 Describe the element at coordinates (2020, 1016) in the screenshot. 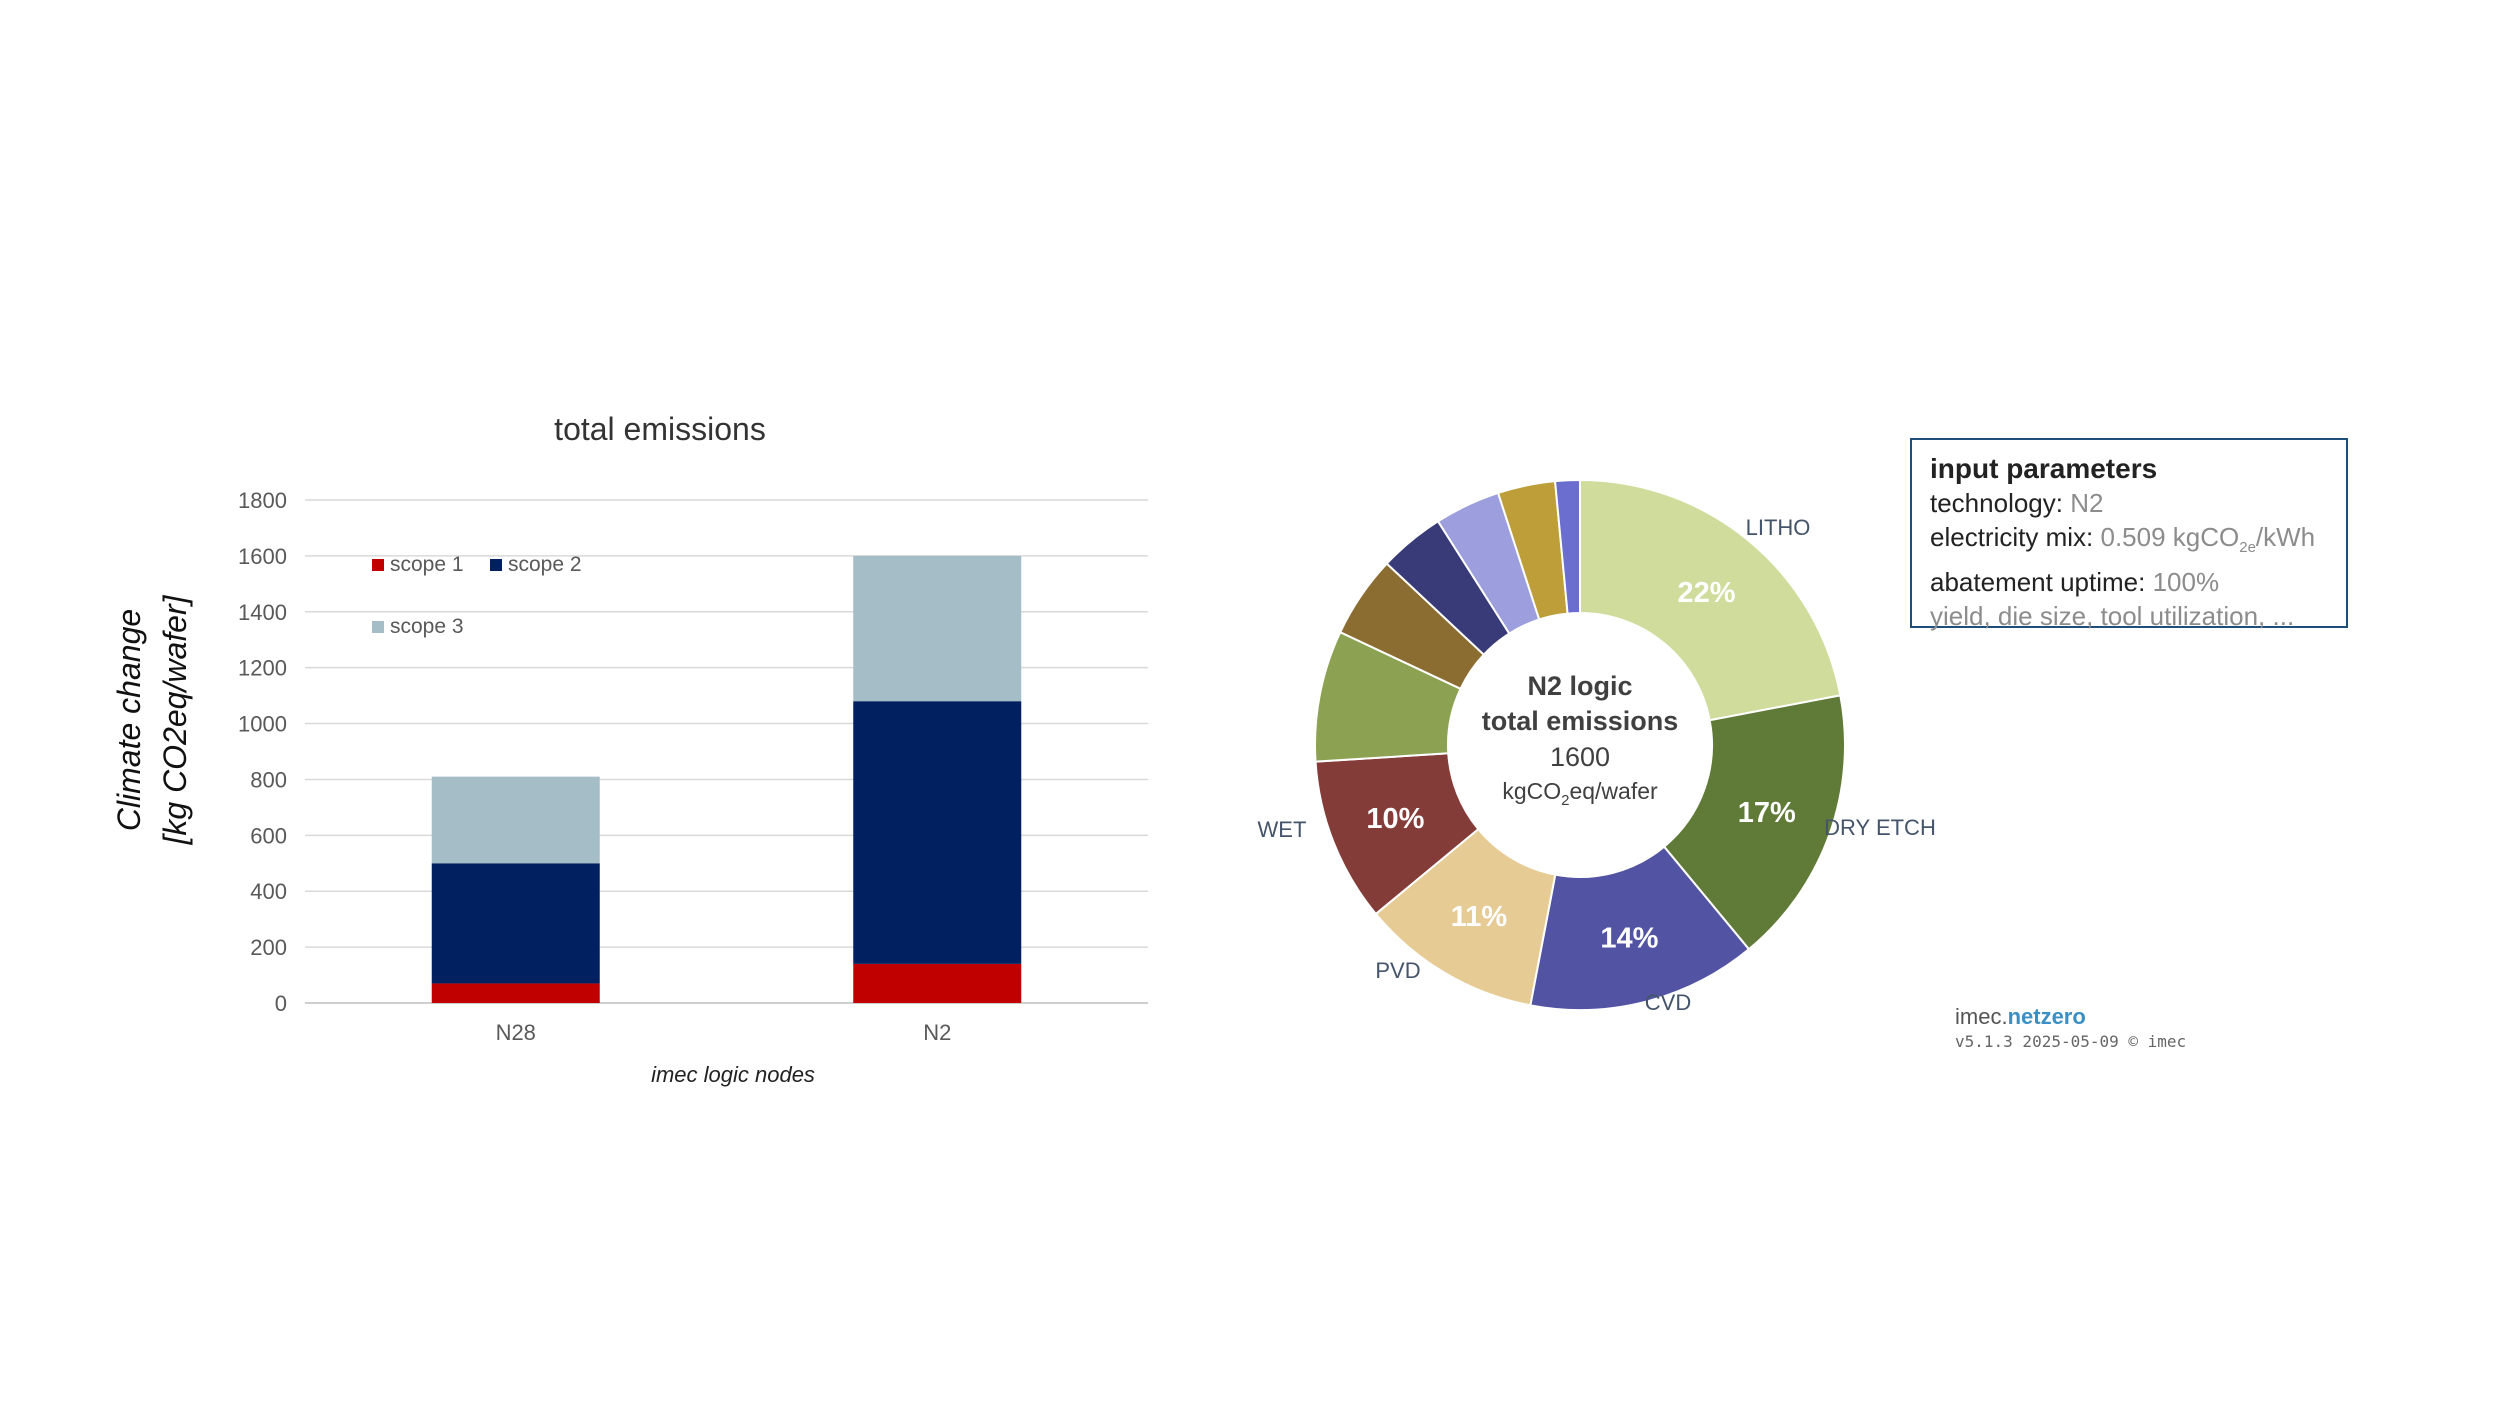

I see `brand-name: imec.netzero` at that location.